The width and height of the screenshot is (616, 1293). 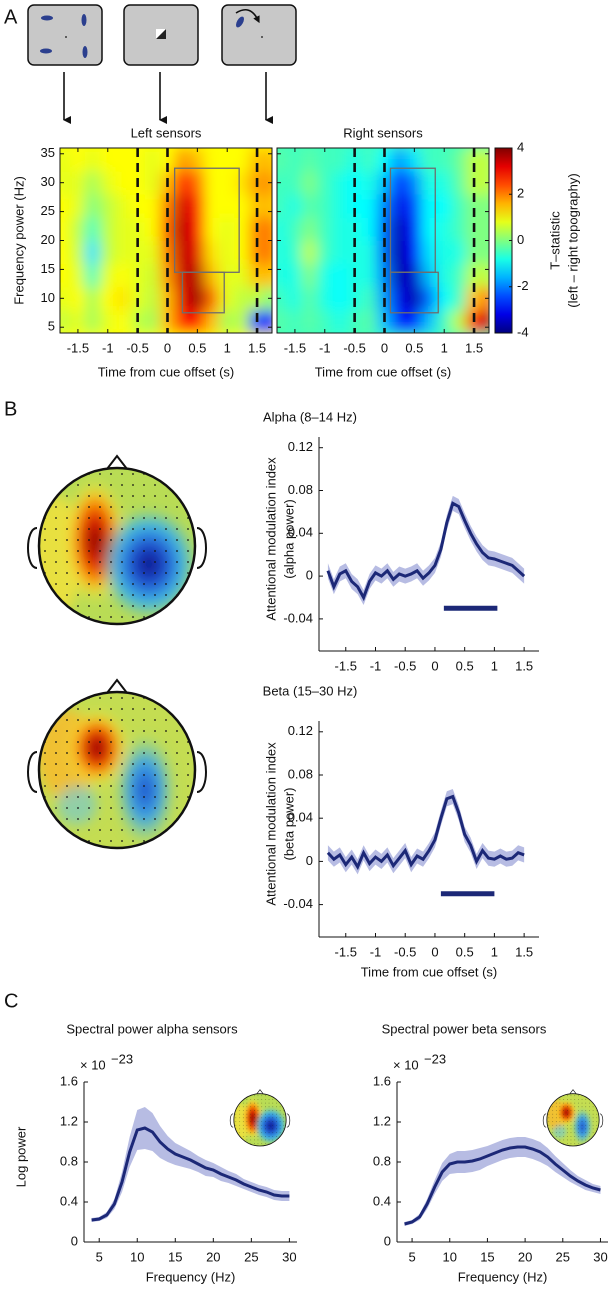 What do you see at coordinates (554, 240) in the screenshot?
I see `colorbar-label: T–statistic` at bounding box center [554, 240].